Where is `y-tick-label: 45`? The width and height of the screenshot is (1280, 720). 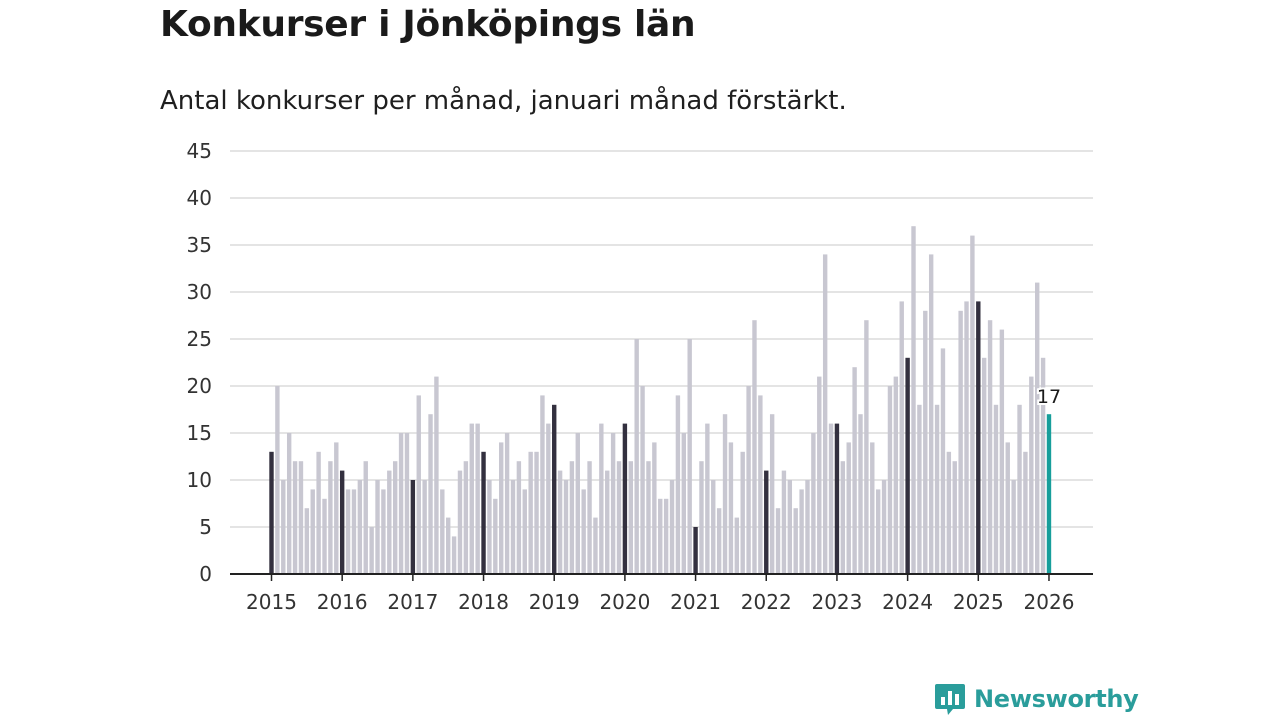
y-tick-label: 45 is located at coordinates (199, 151).